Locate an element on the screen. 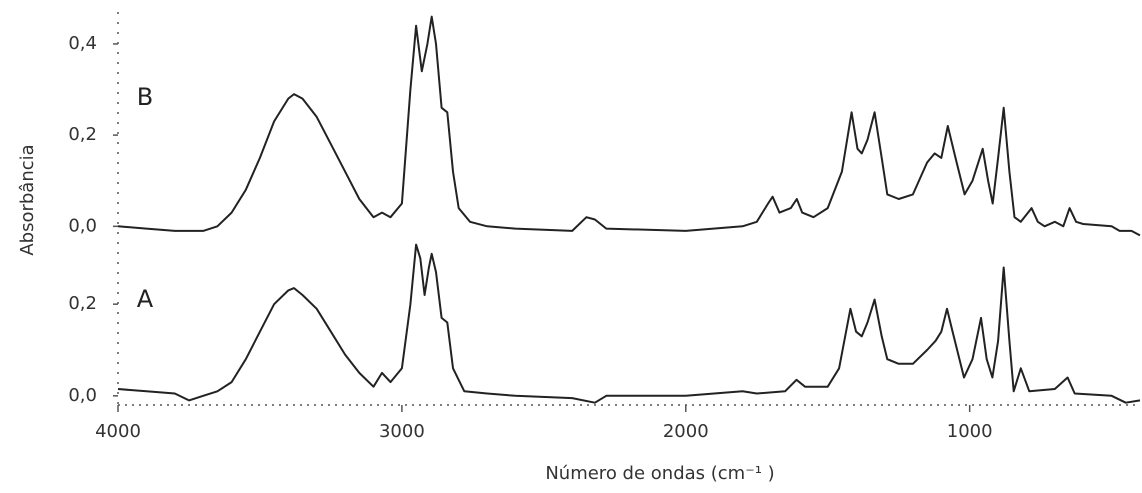 Image resolution: width=1142 pixels, height=493 pixels. y-tick-label: 0,4 is located at coordinates (82, 43).